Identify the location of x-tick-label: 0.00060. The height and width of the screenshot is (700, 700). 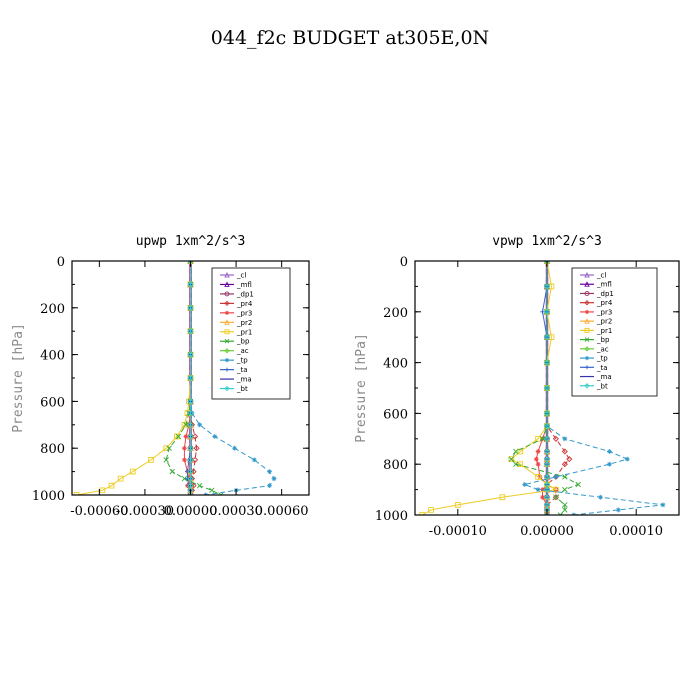
(282, 511).